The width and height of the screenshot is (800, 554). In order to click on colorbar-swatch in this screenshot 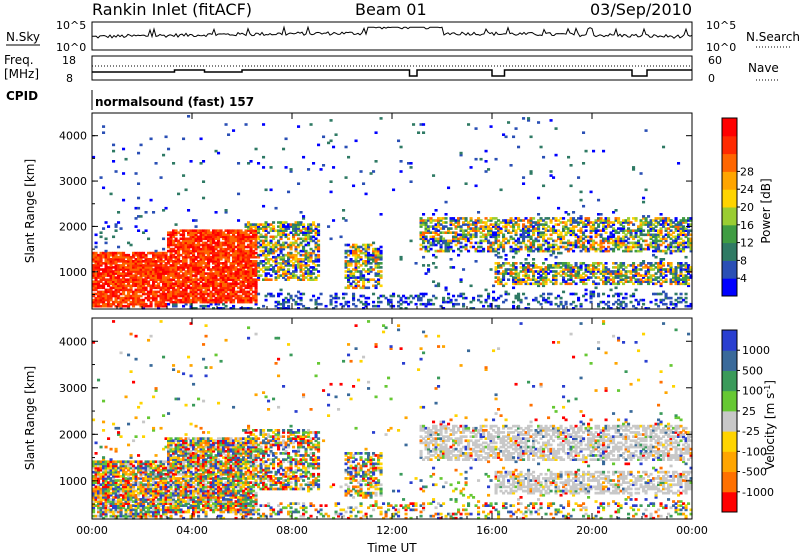, I will do `click(729, 269)`.